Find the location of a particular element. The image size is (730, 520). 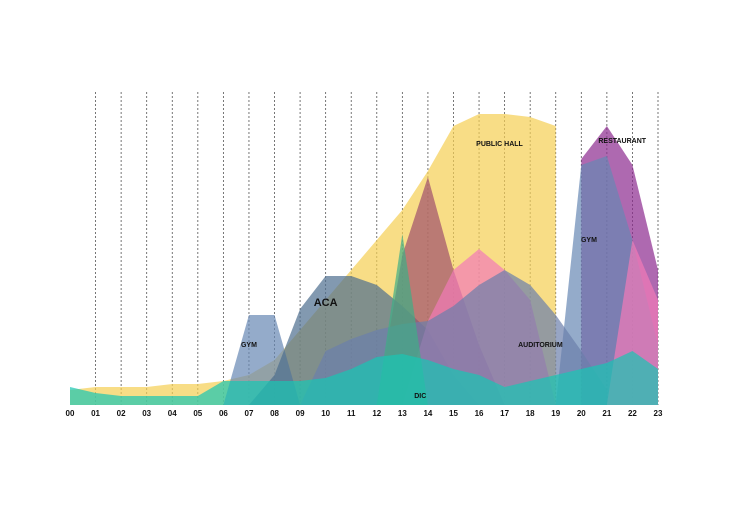

x-tick-label: 22 is located at coordinates (632, 413).